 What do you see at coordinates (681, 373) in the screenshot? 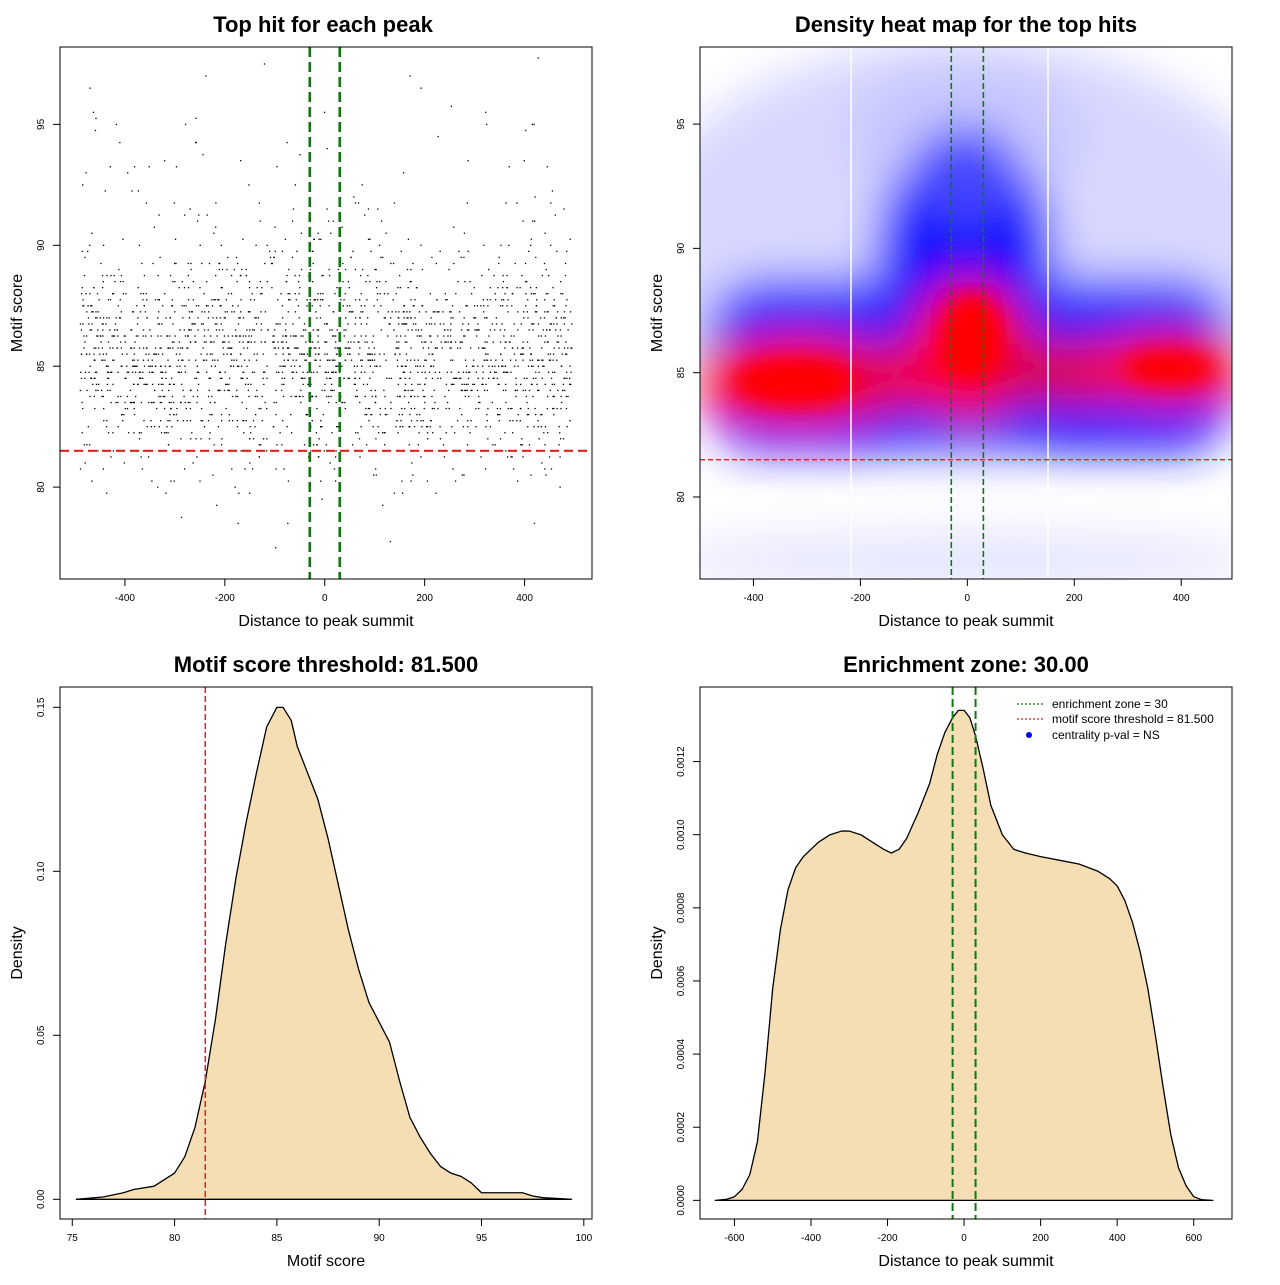
I see `heatmap-y-tick-label: 85` at bounding box center [681, 373].